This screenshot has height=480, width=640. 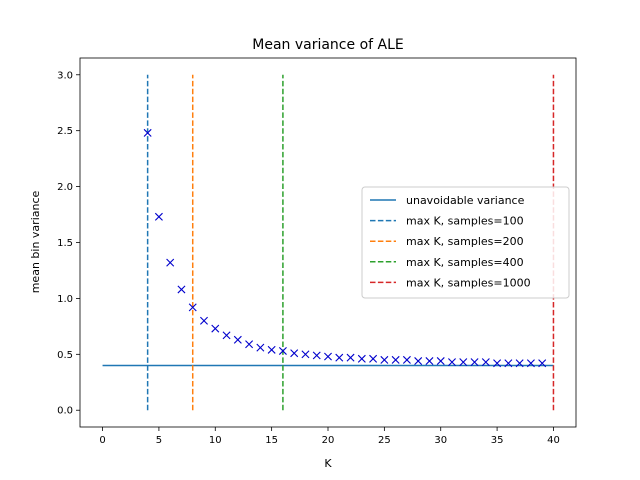 I want to click on legend-label: max K, samples=1000, so click(x=468, y=282).